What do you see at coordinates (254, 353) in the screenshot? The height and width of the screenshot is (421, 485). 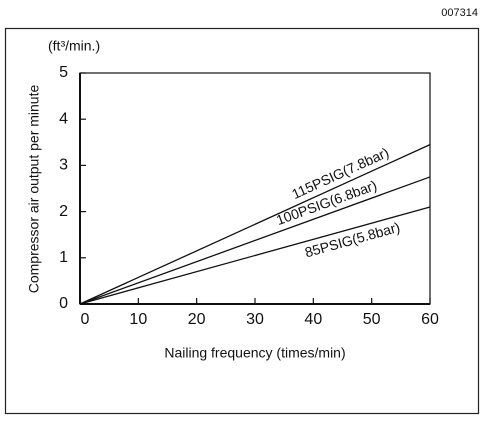 I see `x-axis-label: Nailing frequency (times/min)` at bounding box center [254, 353].